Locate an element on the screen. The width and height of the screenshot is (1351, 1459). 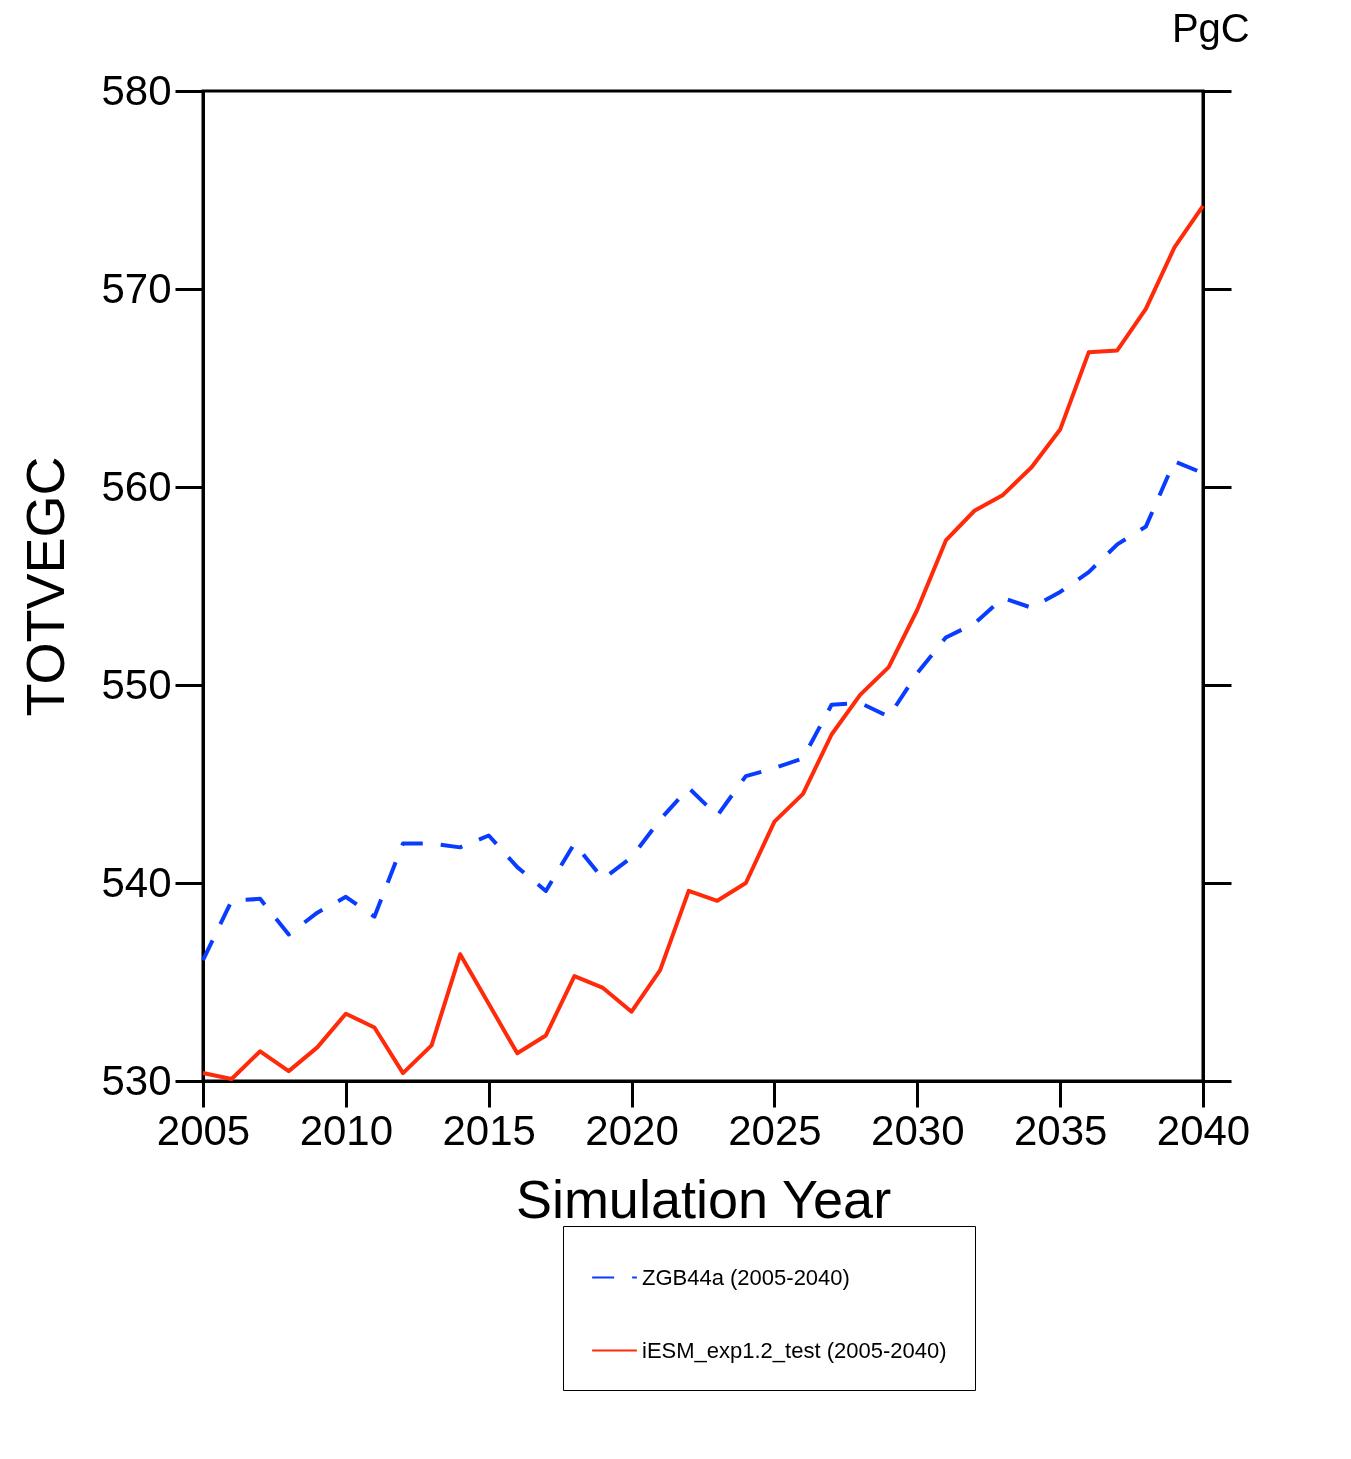
y-axis-title: TOTVEGC is located at coordinates (45, 586).